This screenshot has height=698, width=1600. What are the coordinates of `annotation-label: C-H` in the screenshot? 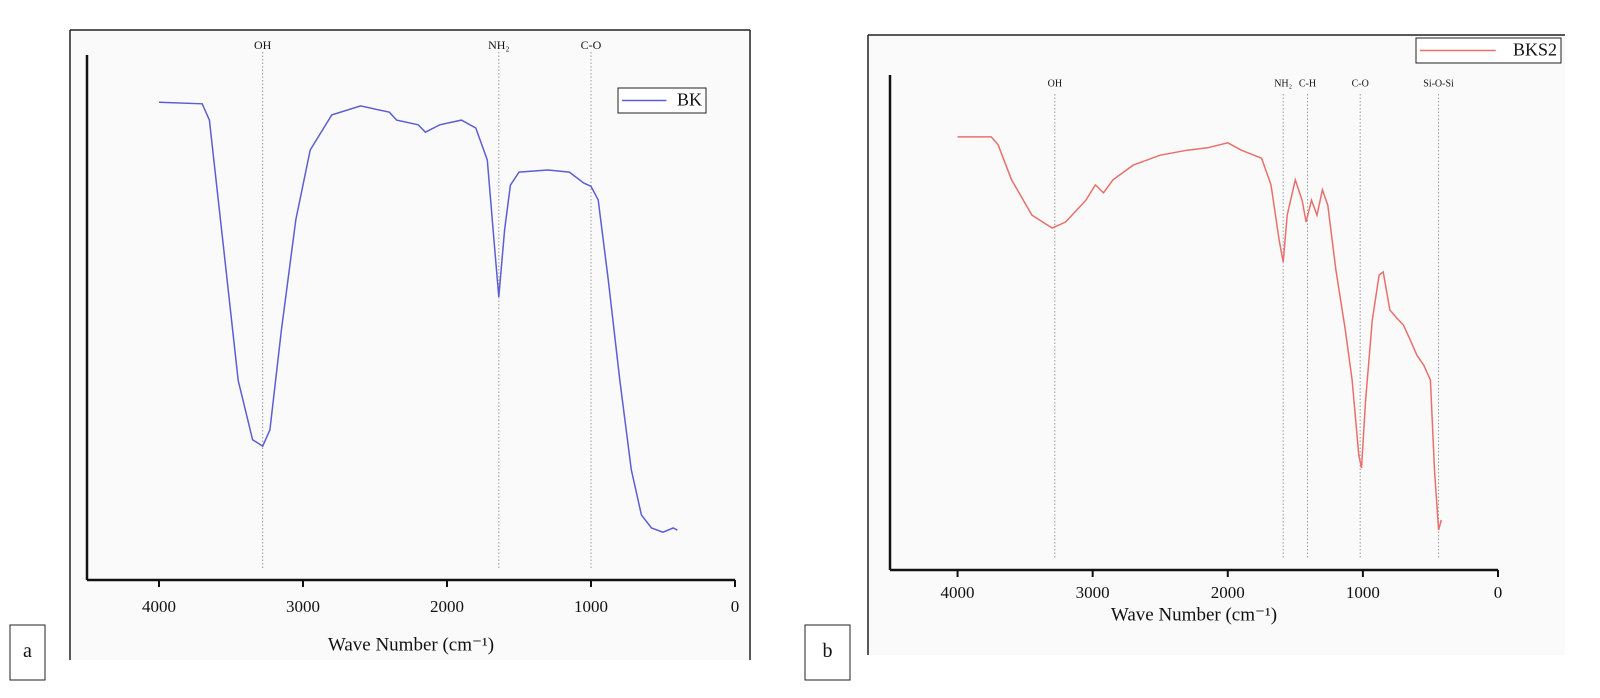 It's located at (1307, 83).